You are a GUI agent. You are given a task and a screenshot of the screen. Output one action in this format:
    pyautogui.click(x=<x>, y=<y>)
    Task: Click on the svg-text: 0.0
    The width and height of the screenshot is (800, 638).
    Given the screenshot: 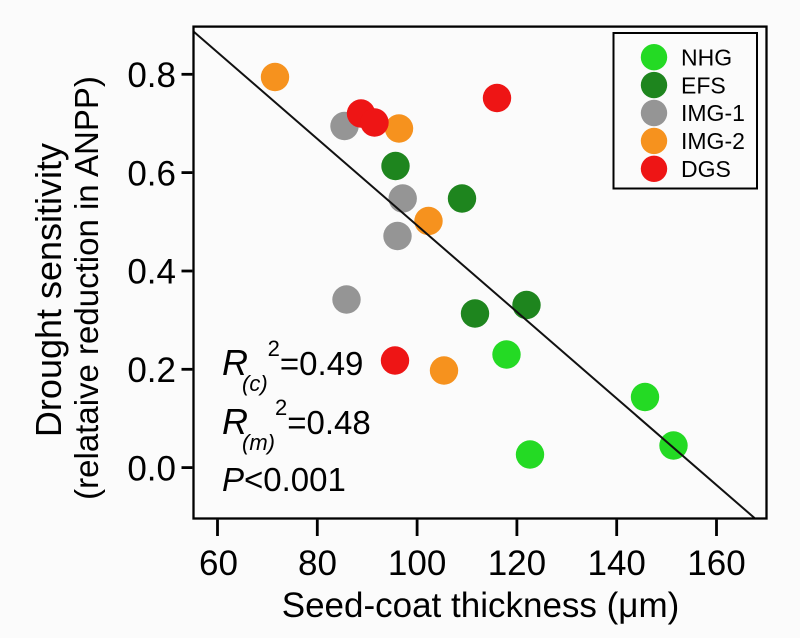 What is the action you would take?
    pyautogui.click(x=151, y=468)
    